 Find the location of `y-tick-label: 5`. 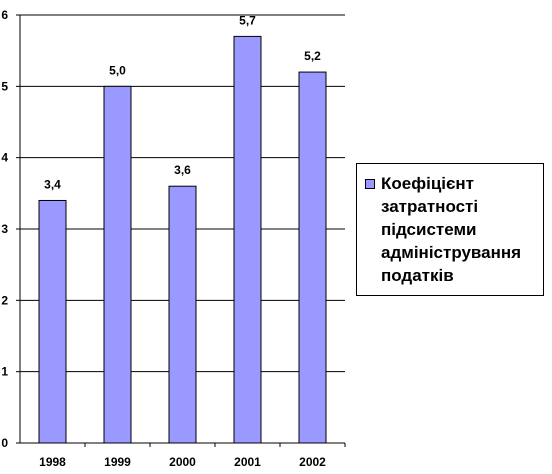

y-tick-label: 5 is located at coordinates (4, 86).